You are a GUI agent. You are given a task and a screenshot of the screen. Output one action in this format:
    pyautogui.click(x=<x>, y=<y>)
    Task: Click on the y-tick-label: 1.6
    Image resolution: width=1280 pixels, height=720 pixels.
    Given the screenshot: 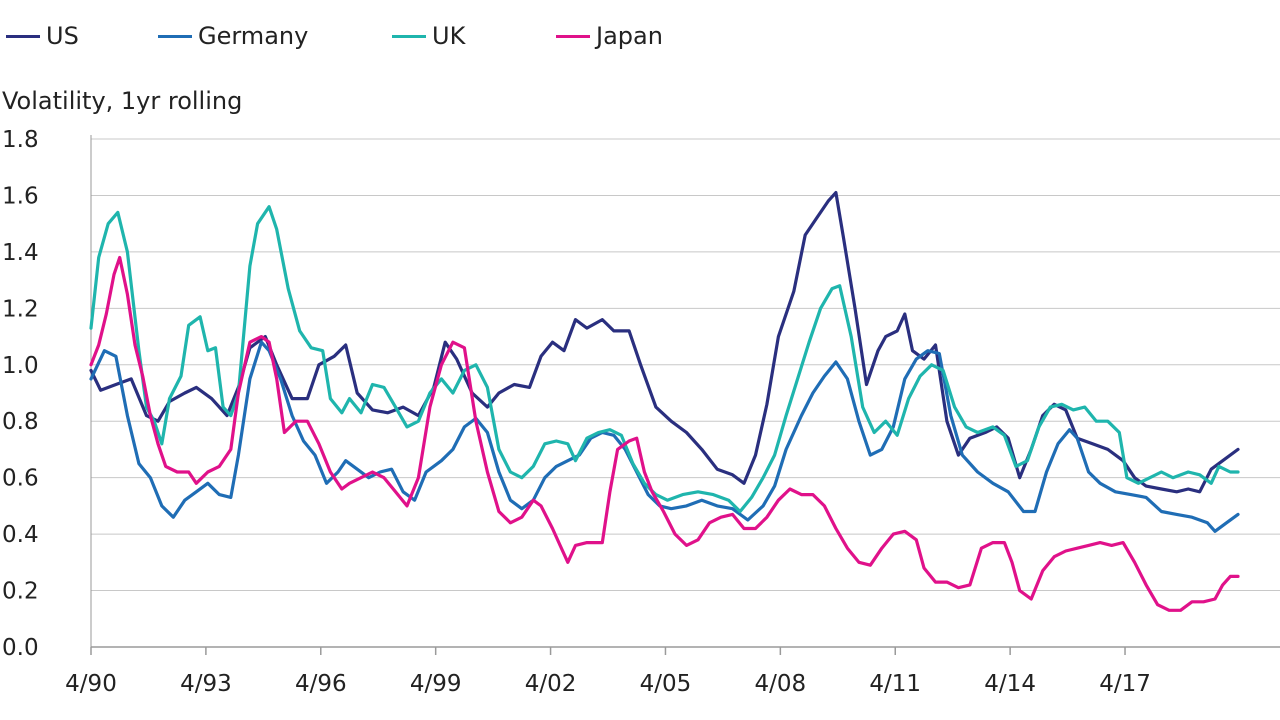 What is the action you would take?
    pyautogui.click(x=20, y=196)
    